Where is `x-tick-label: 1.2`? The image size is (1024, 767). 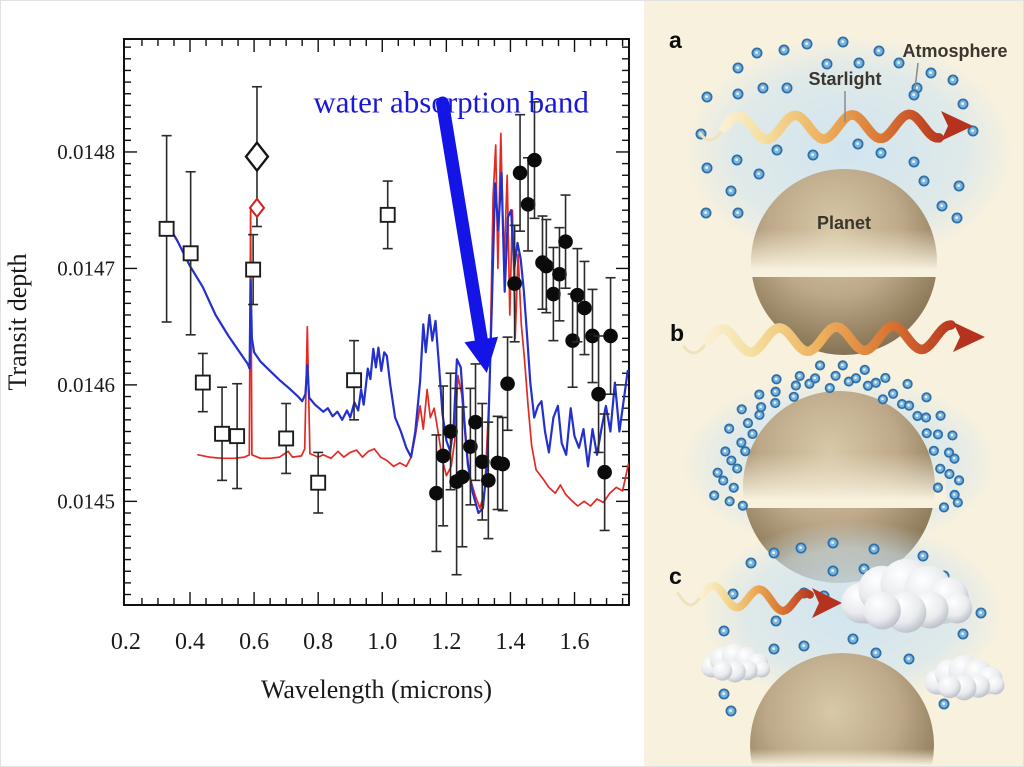
x-tick-label: 1.2 is located at coordinates (446, 642).